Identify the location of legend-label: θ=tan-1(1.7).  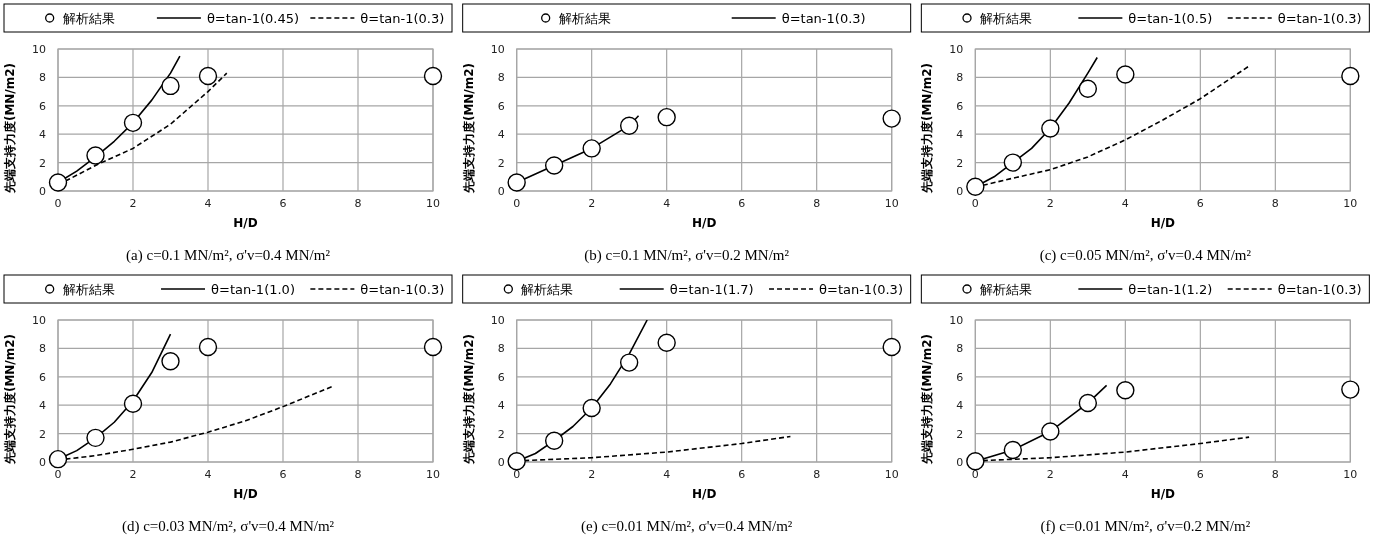
(711, 289).